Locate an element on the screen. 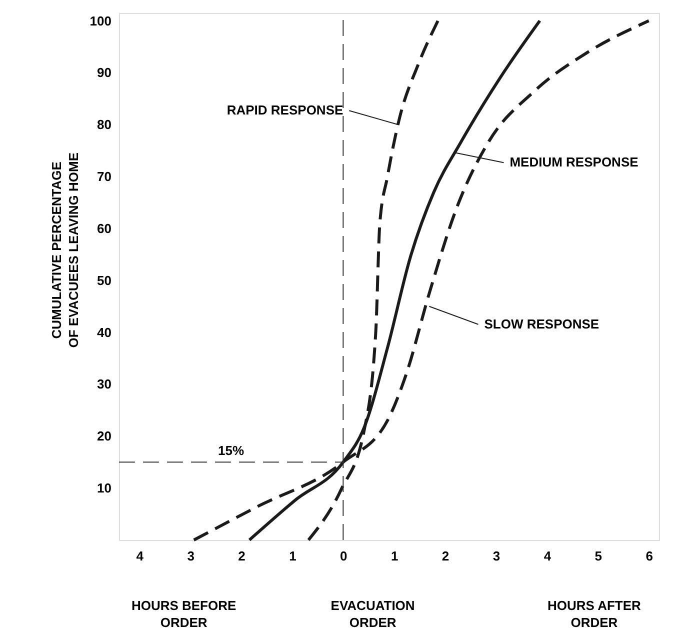 The height and width of the screenshot is (634, 675). y-tick-label: 80 is located at coordinates (104, 124).